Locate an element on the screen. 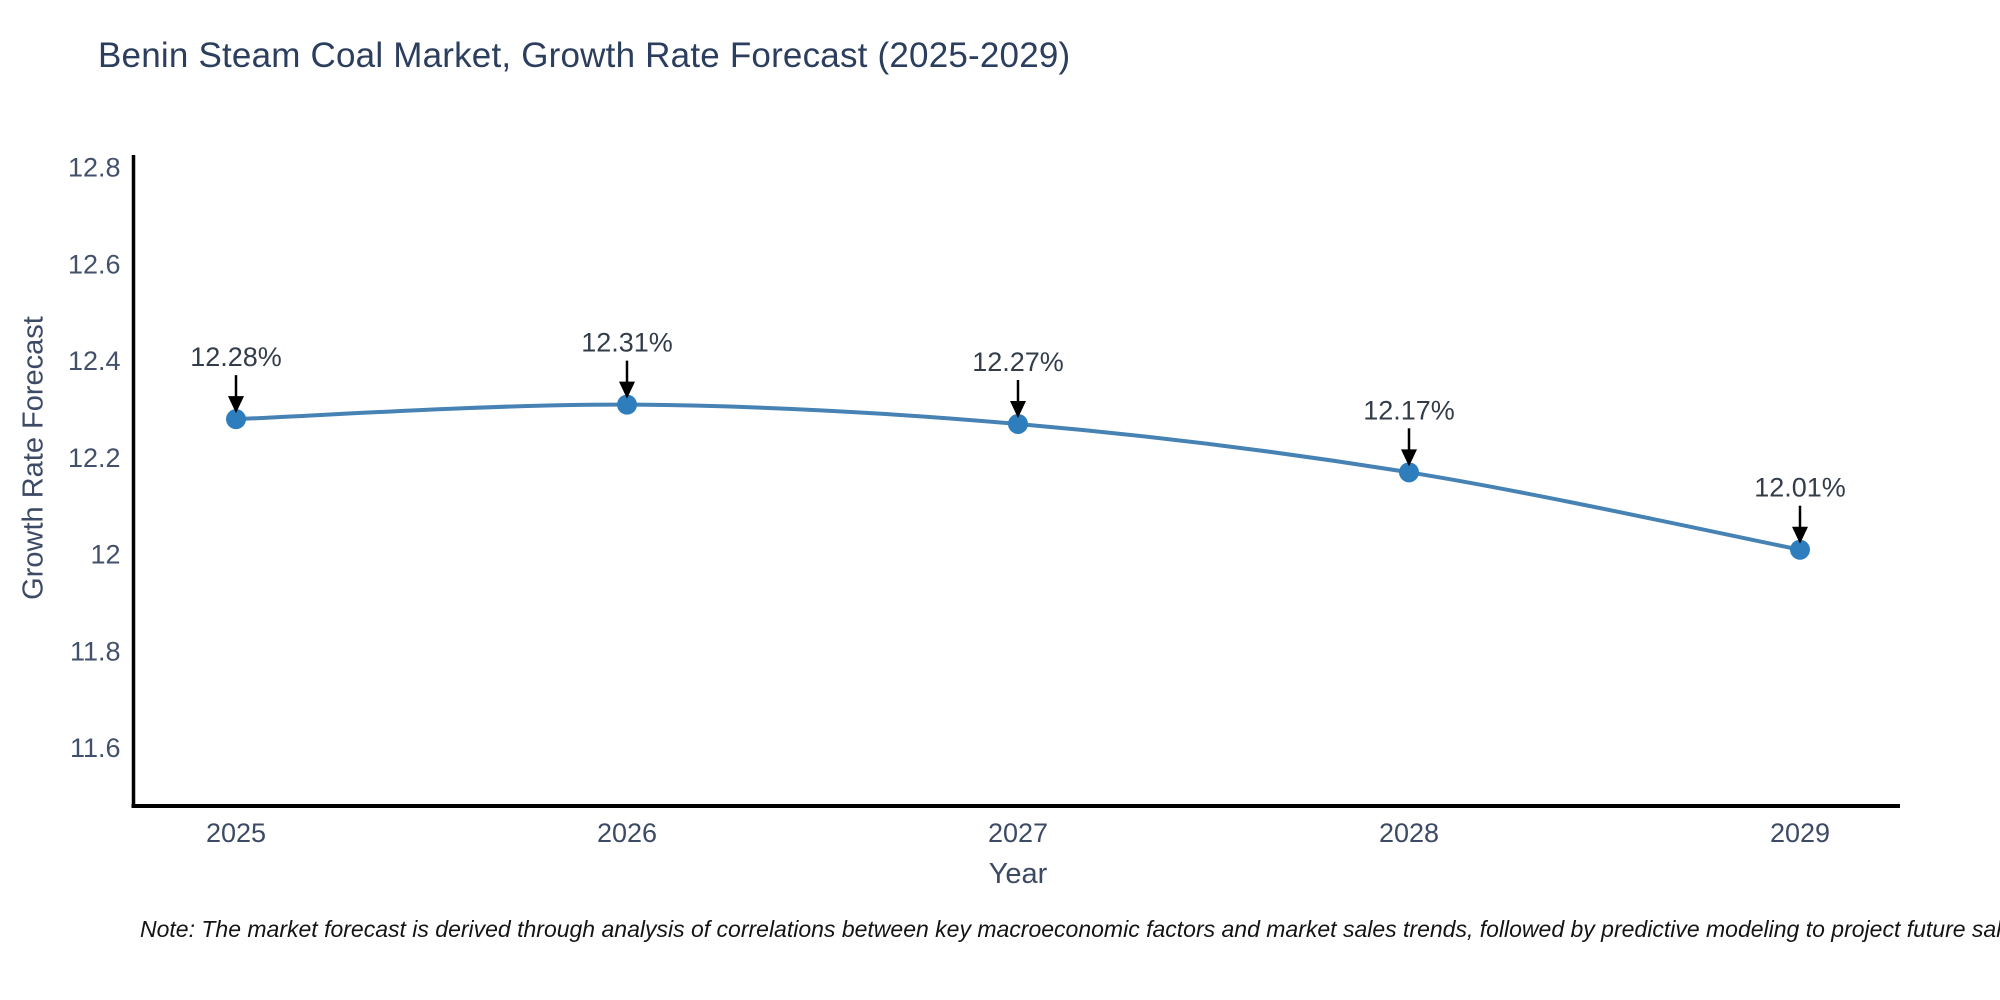 The width and height of the screenshot is (2000, 1000). data-label: 12.01% is located at coordinates (1800, 488).